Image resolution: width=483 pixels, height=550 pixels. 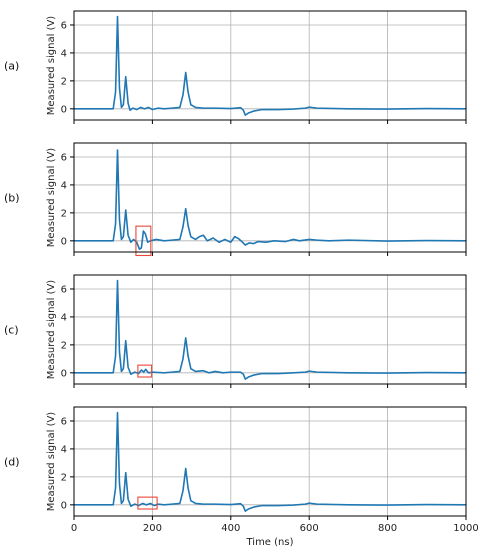 What do you see at coordinates (74, 528) in the screenshot?
I see `x-tick-label: 0` at bounding box center [74, 528].